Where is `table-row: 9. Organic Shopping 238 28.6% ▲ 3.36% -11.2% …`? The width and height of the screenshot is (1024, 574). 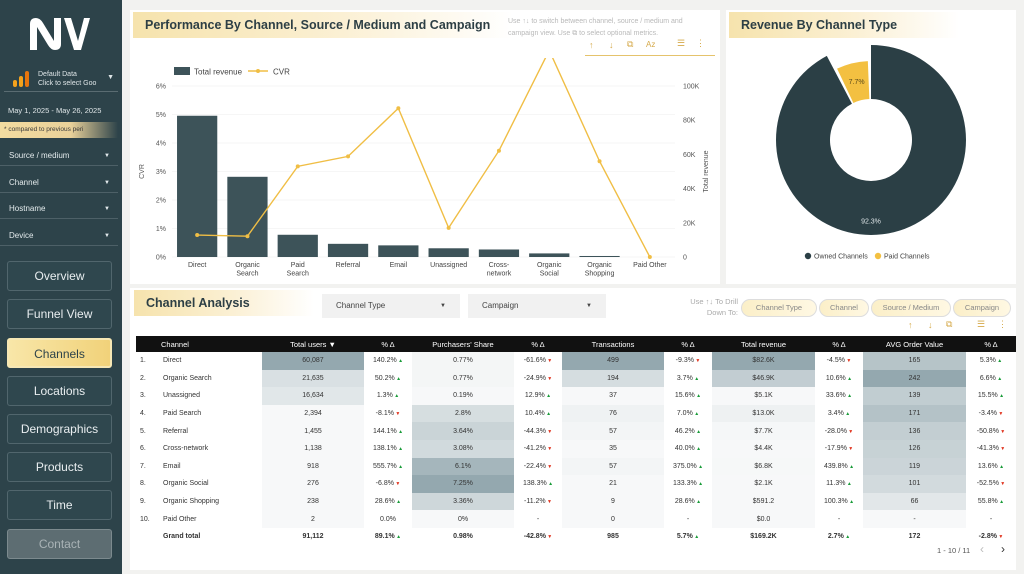
table-row: 9. Organic Shopping 238 28.6% ▲ 3.36% -11.2% … is located at coordinates (576, 501).